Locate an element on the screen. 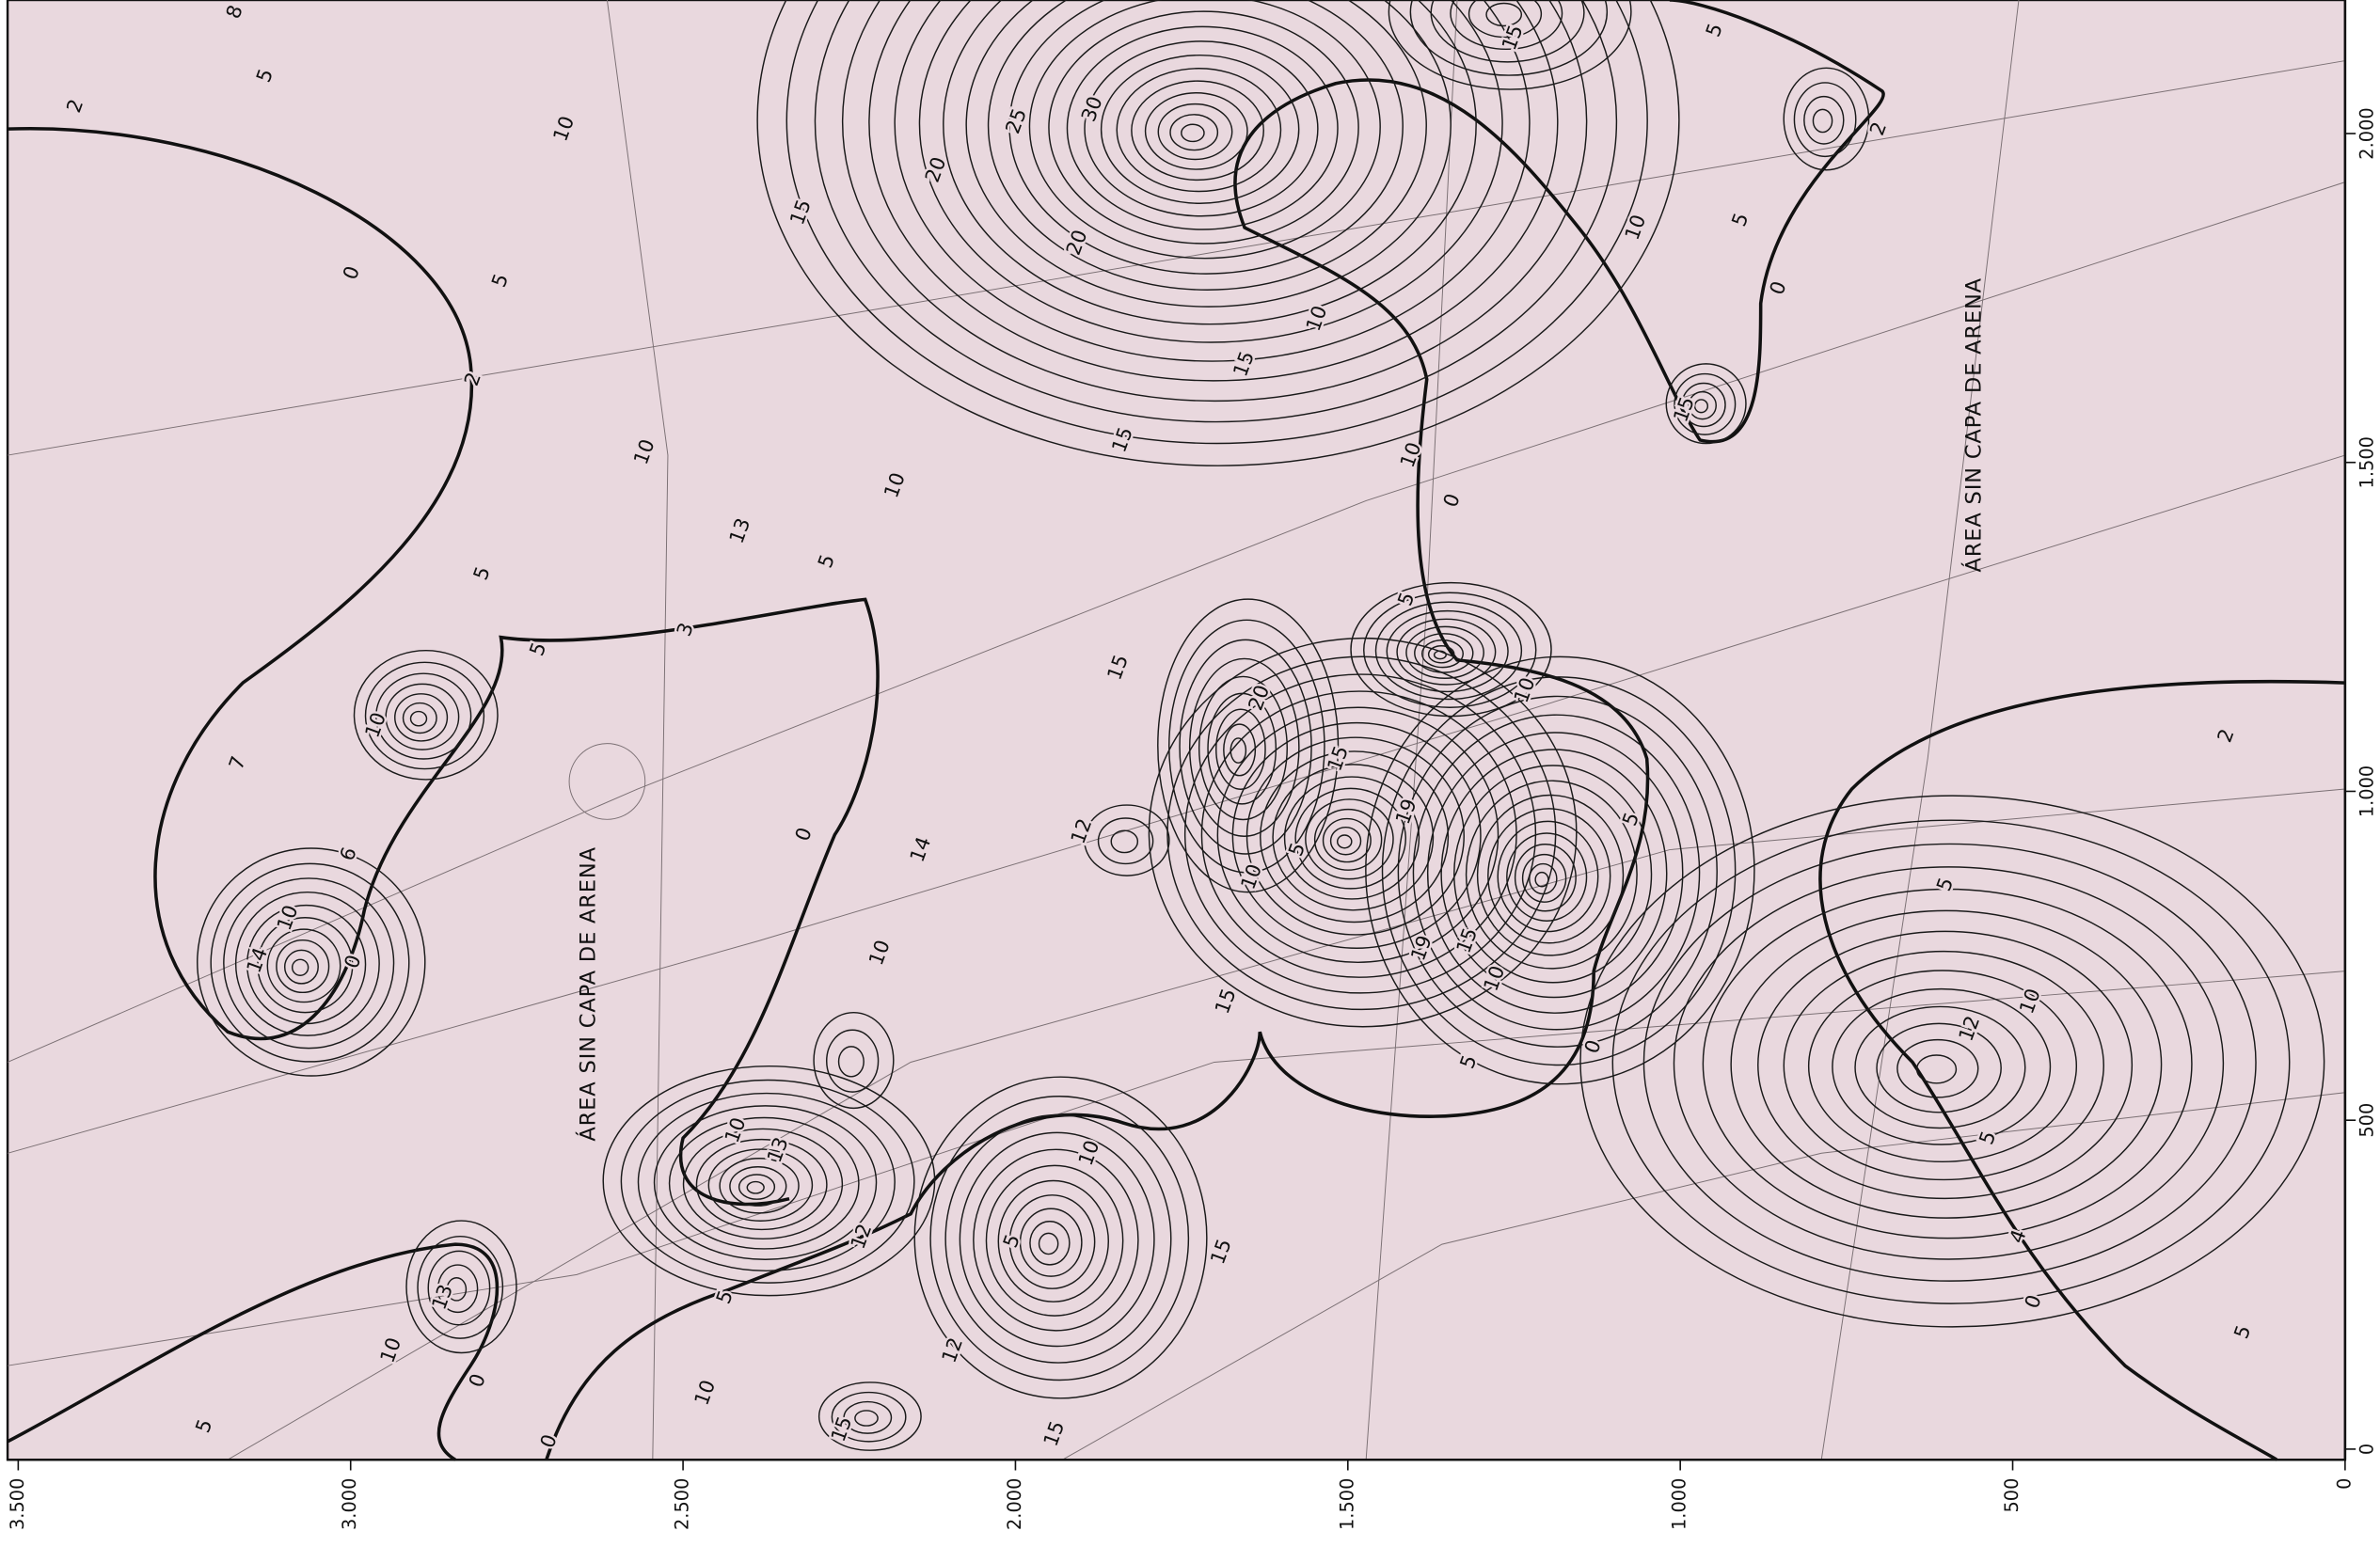 The width and height of the screenshot is (2380, 1547). x-tick-label: 2.500 is located at coordinates (682, 1504).